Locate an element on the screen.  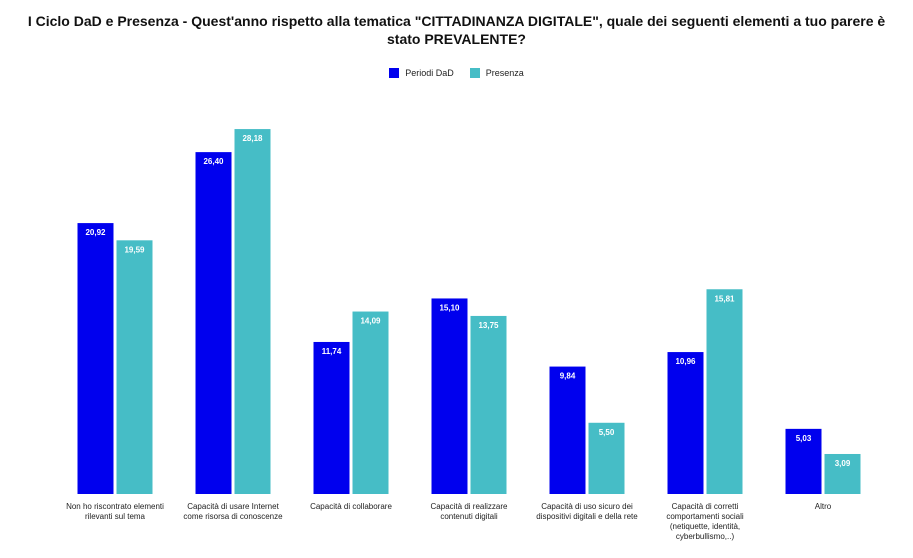
data-label-dad-5: 10,96 is located at coordinates (685, 361).